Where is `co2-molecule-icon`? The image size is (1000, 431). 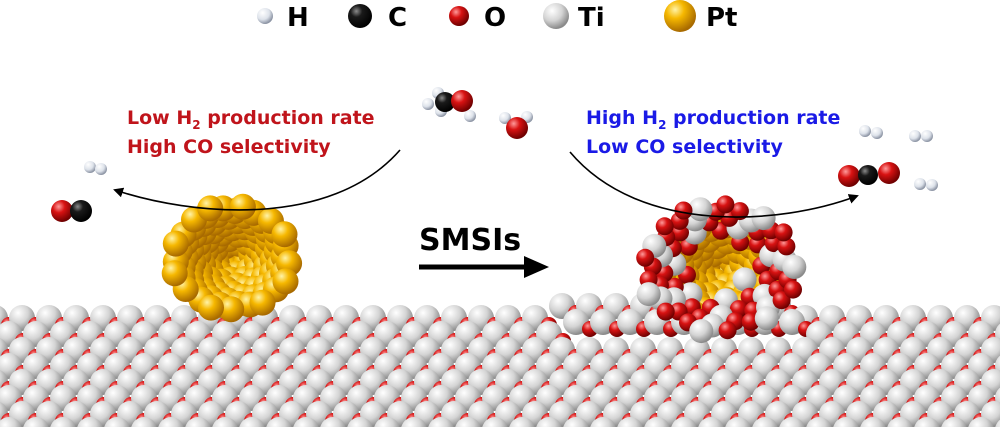 co2-molecule-icon is located at coordinates (869, 174).